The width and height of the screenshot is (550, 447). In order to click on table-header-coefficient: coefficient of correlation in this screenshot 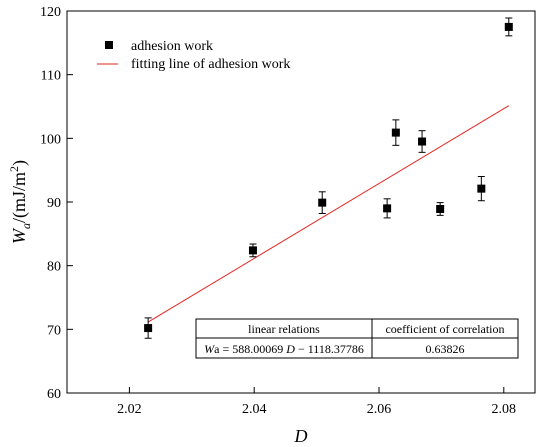, I will do `click(444, 329)`.